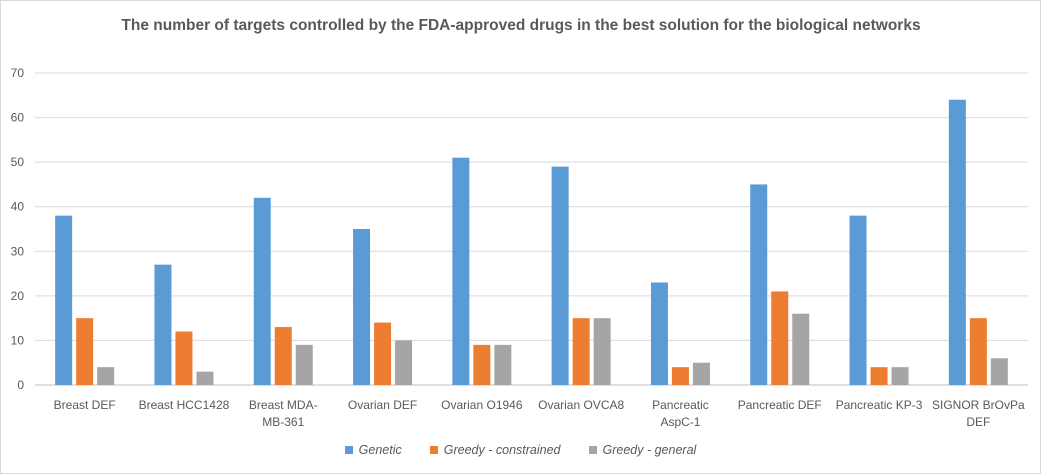 The height and width of the screenshot is (474, 1041). I want to click on legend-item: Genetic, so click(373, 450).